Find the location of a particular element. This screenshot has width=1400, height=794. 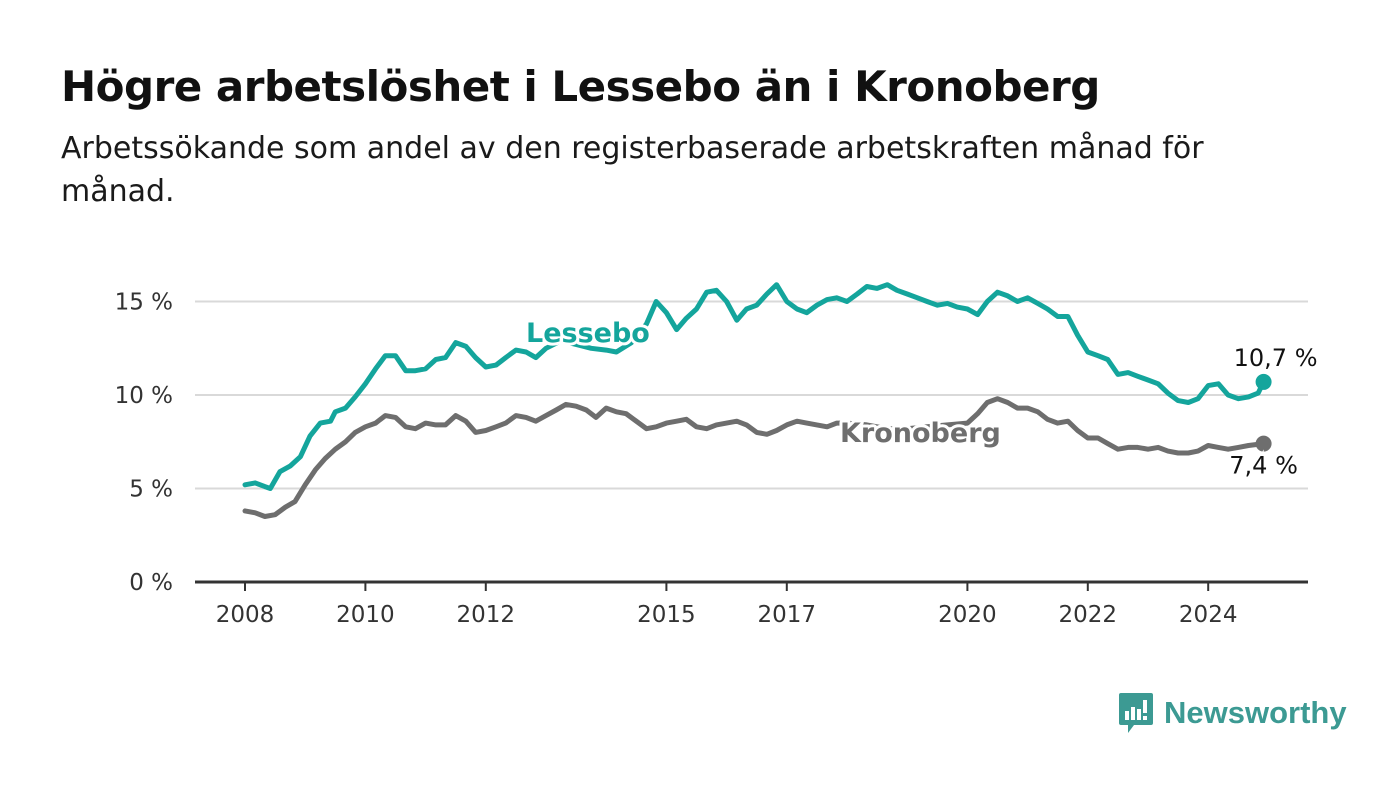

y-tick-label: 15 % is located at coordinates (144, 303).